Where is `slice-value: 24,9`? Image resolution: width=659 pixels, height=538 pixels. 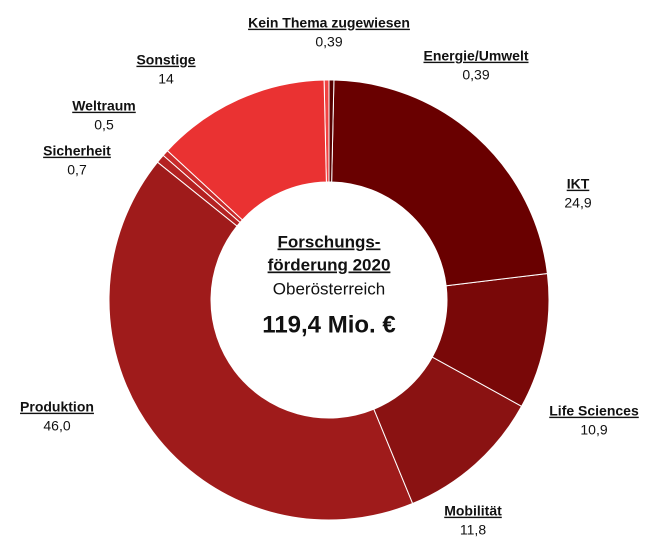 slice-value: 24,9 is located at coordinates (577, 203).